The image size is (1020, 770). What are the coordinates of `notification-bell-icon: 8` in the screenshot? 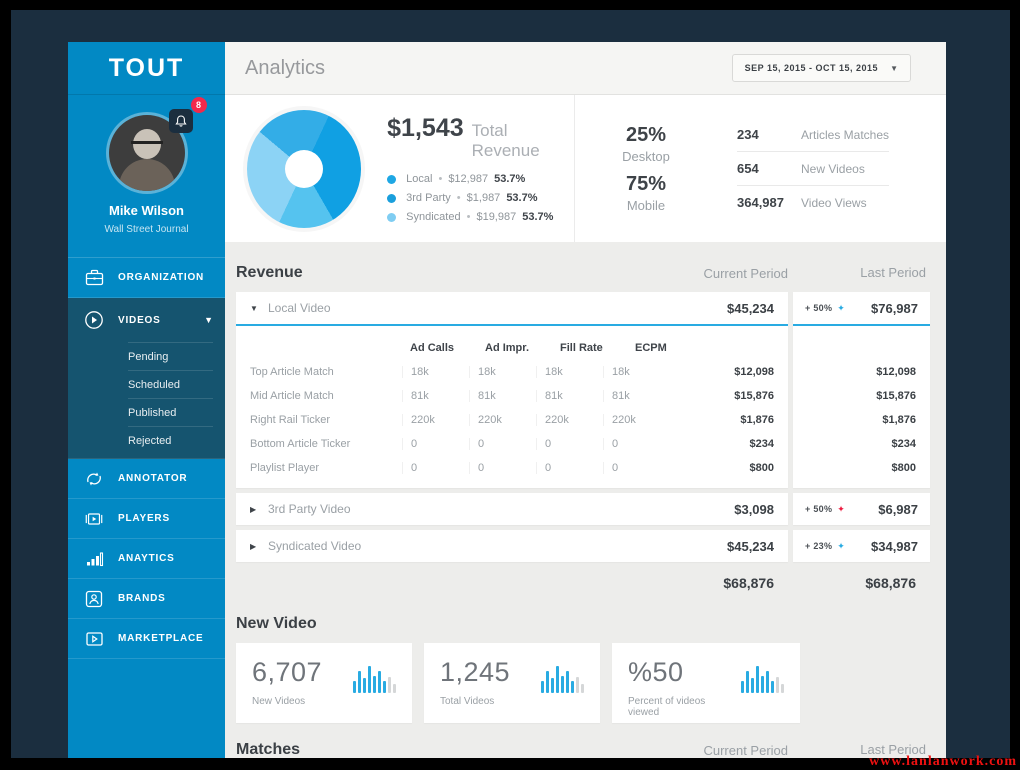 It's located at (187, 115).